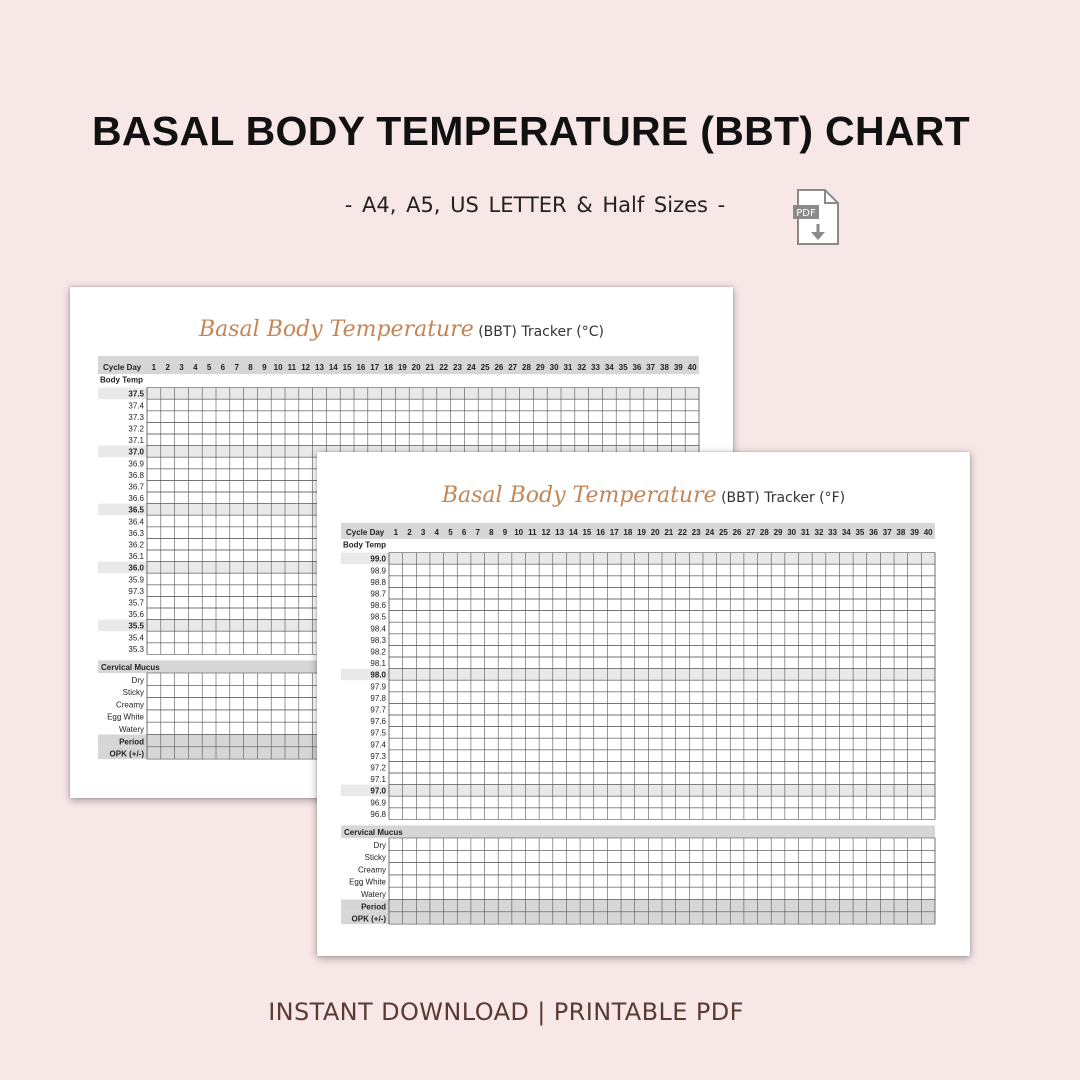  Describe the element at coordinates (378, 617) in the screenshot. I see `temp-label: 98.5` at that location.